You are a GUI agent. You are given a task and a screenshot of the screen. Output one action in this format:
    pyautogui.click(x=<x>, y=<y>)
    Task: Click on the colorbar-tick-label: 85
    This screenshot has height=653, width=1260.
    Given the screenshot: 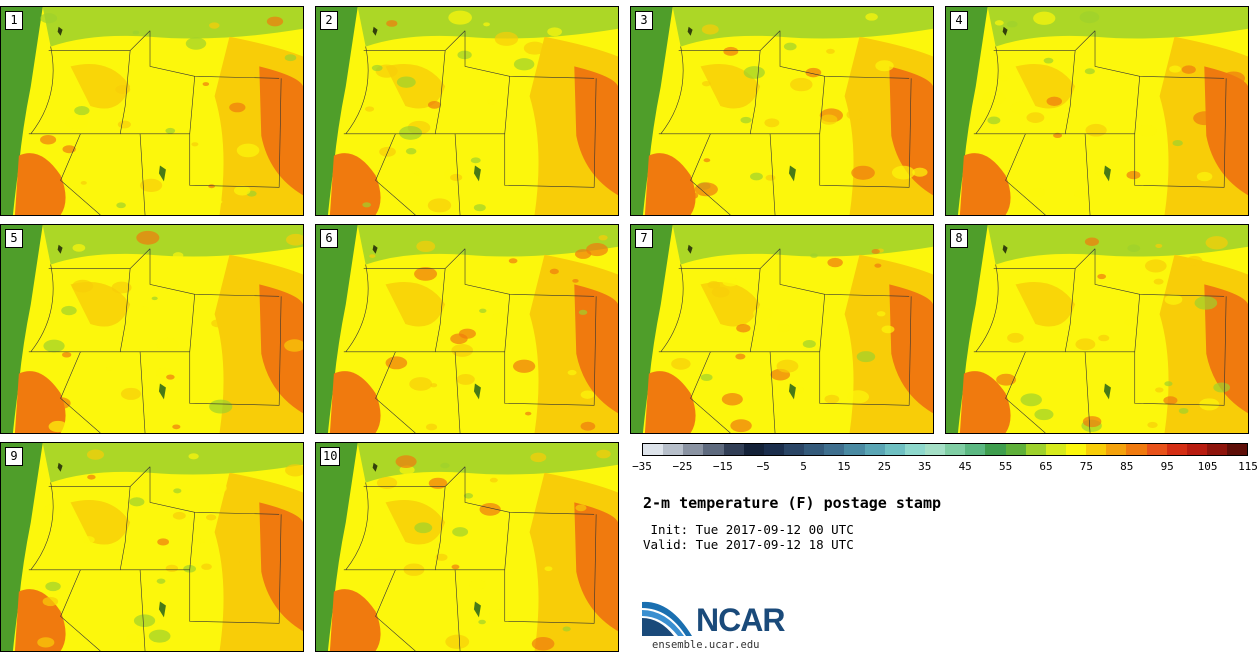 What is the action you would take?
    pyautogui.click(x=1127, y=466)
    